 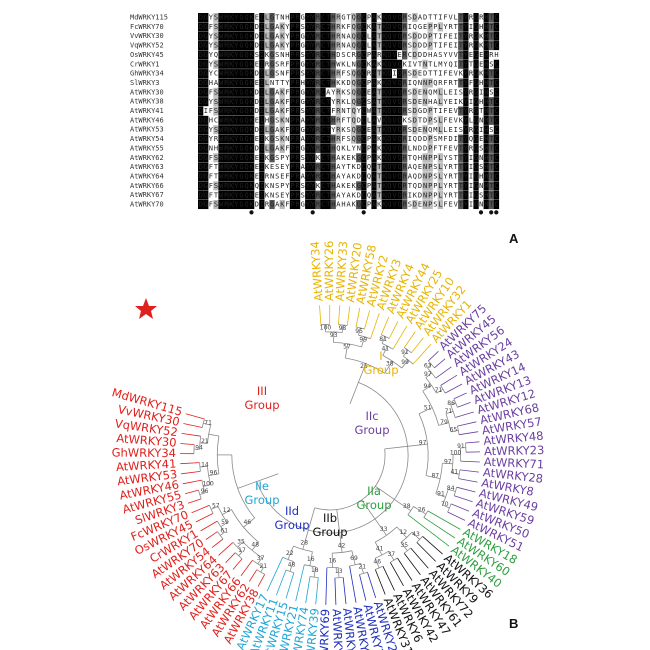 I want to click on residue: I, so click(x=410, y=27).